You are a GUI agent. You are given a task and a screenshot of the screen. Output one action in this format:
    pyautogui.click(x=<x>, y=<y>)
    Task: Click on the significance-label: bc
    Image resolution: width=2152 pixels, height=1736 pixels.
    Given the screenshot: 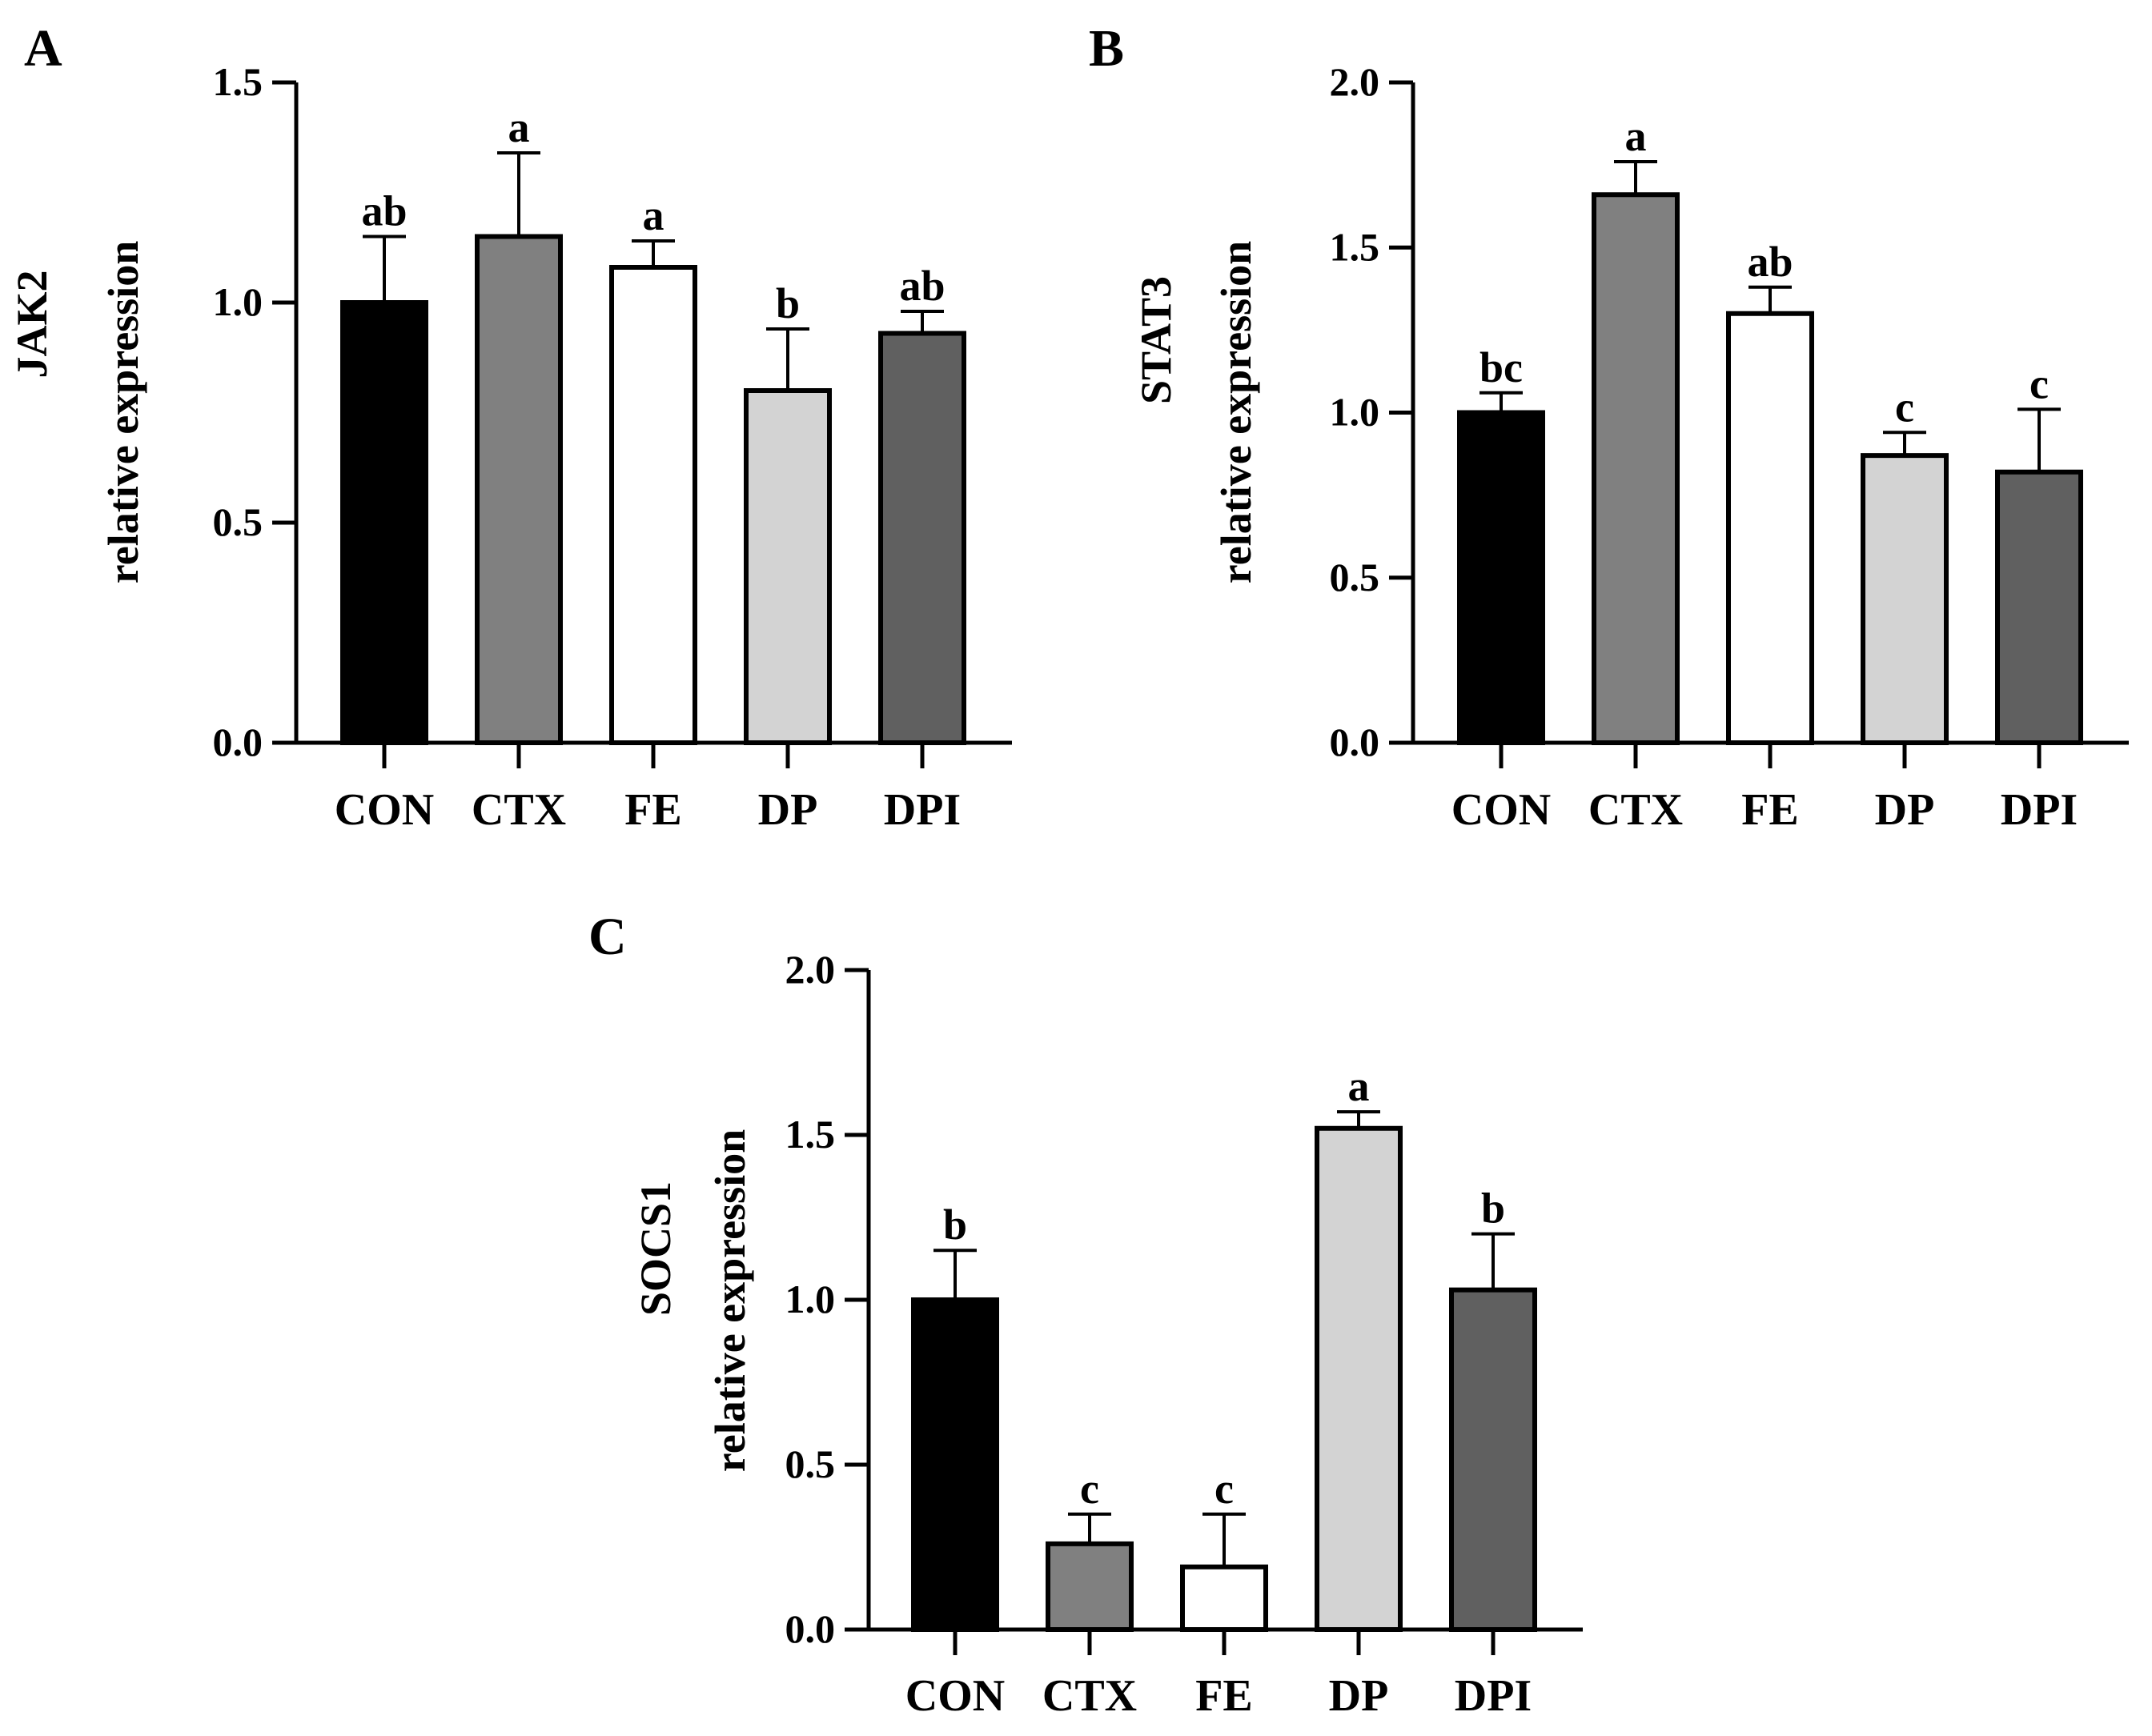 What is the action you would take?
    pyautogui.click(x=1501, y=367)
    